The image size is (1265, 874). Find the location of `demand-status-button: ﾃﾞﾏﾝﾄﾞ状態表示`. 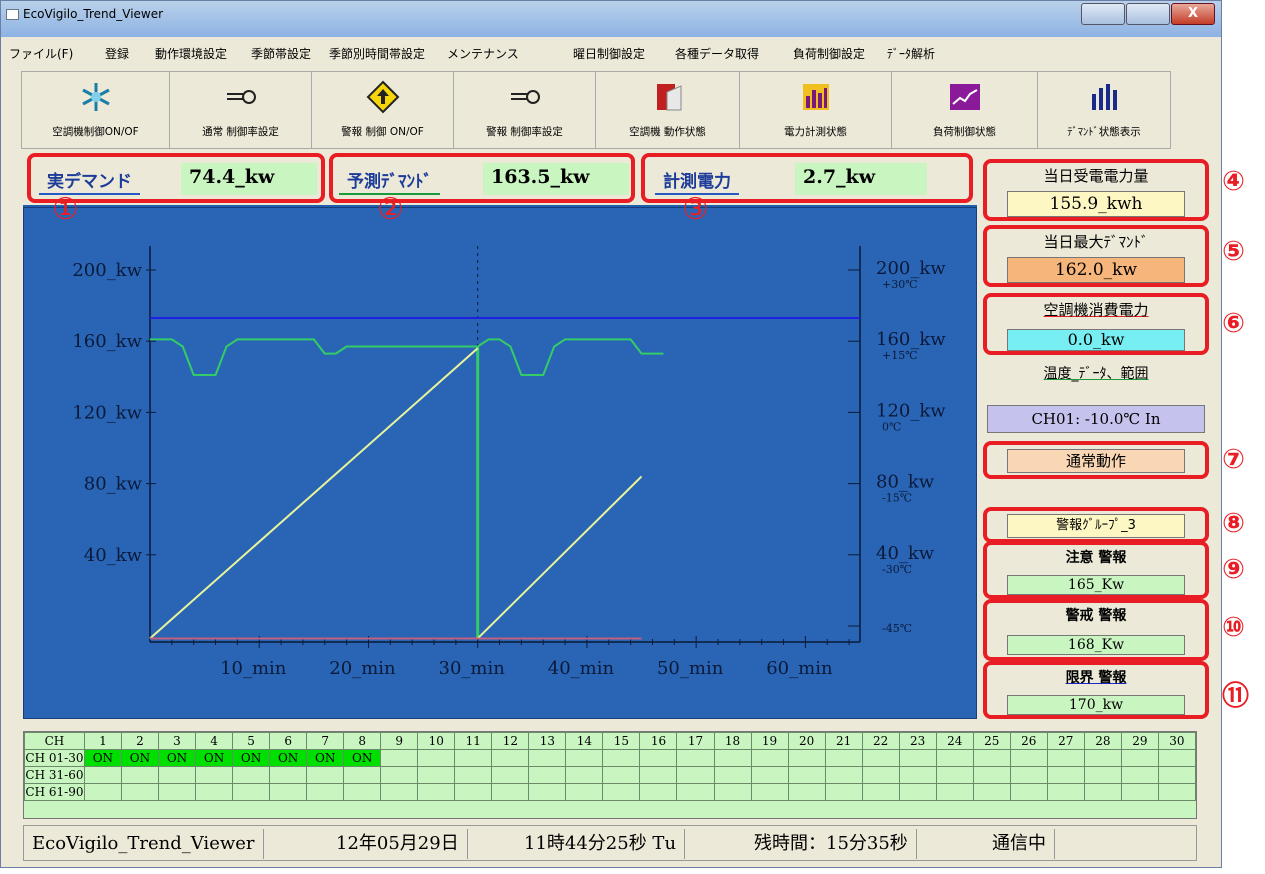

demand-status-button: ﾃﾞﾏﾝﾄﾞ状態表示 is located at coordinates (1104, 110).